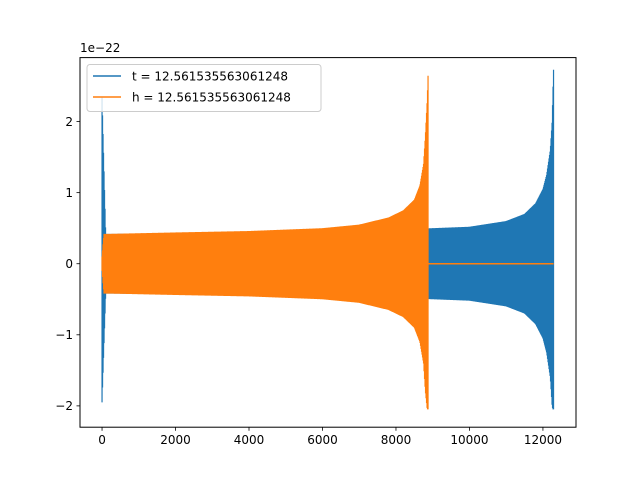 The image size is (640, 480). I want to click on y-tick-label: 1, so click(69, 193).